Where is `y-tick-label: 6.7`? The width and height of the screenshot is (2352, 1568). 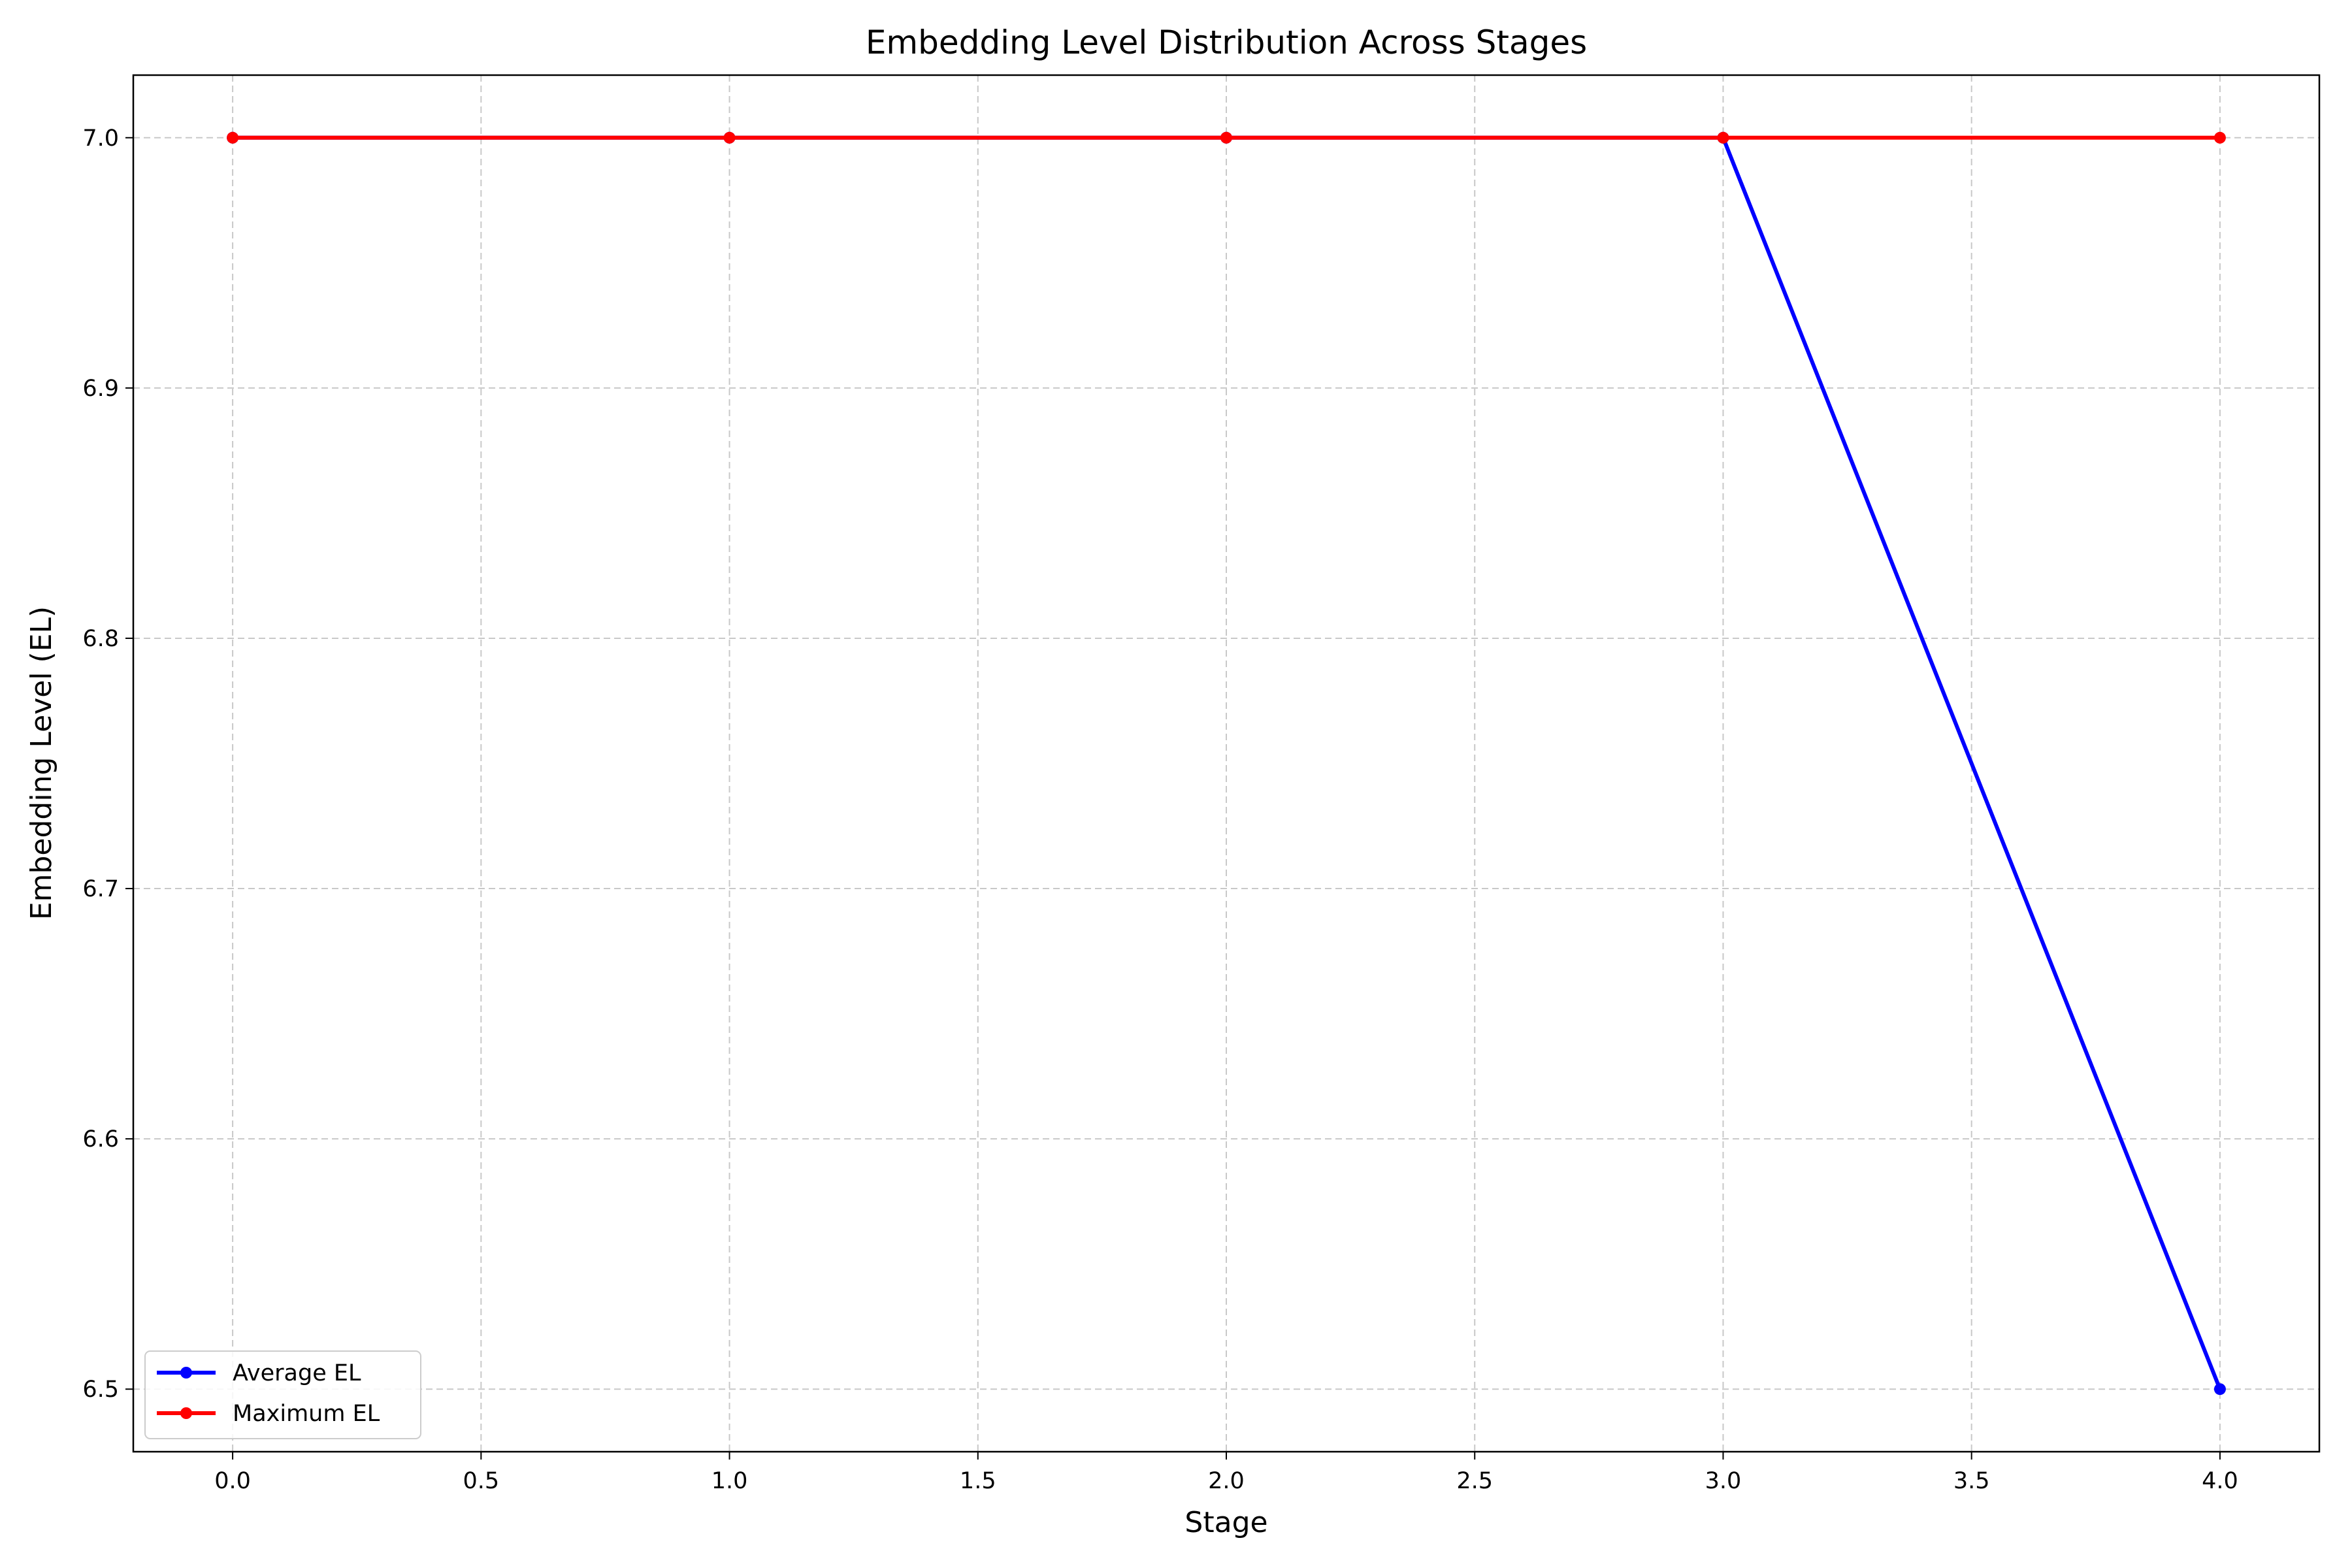 y-tick-label: 6.7 is located at coordinates (100, 889).